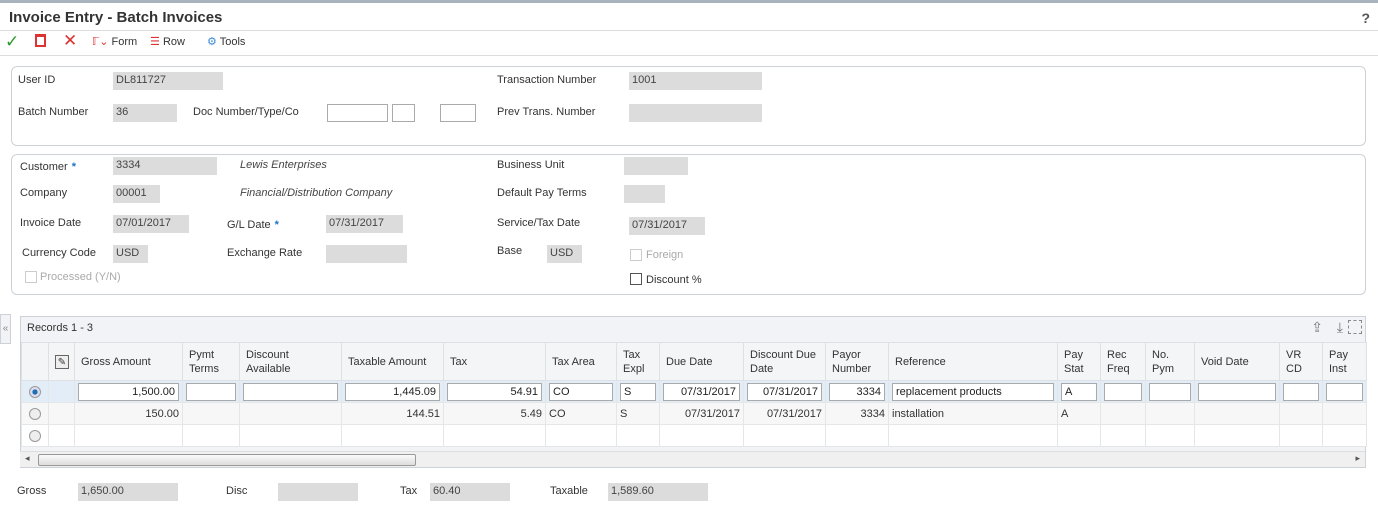  I want to click on table-row, so click(694, 435).